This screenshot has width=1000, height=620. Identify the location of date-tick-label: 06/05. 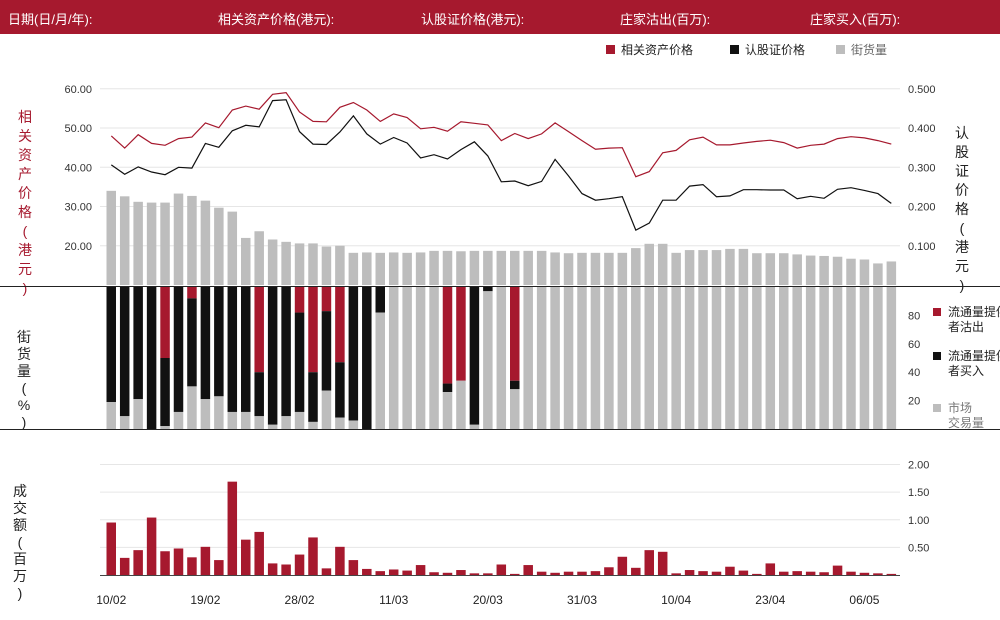
(864, 600).